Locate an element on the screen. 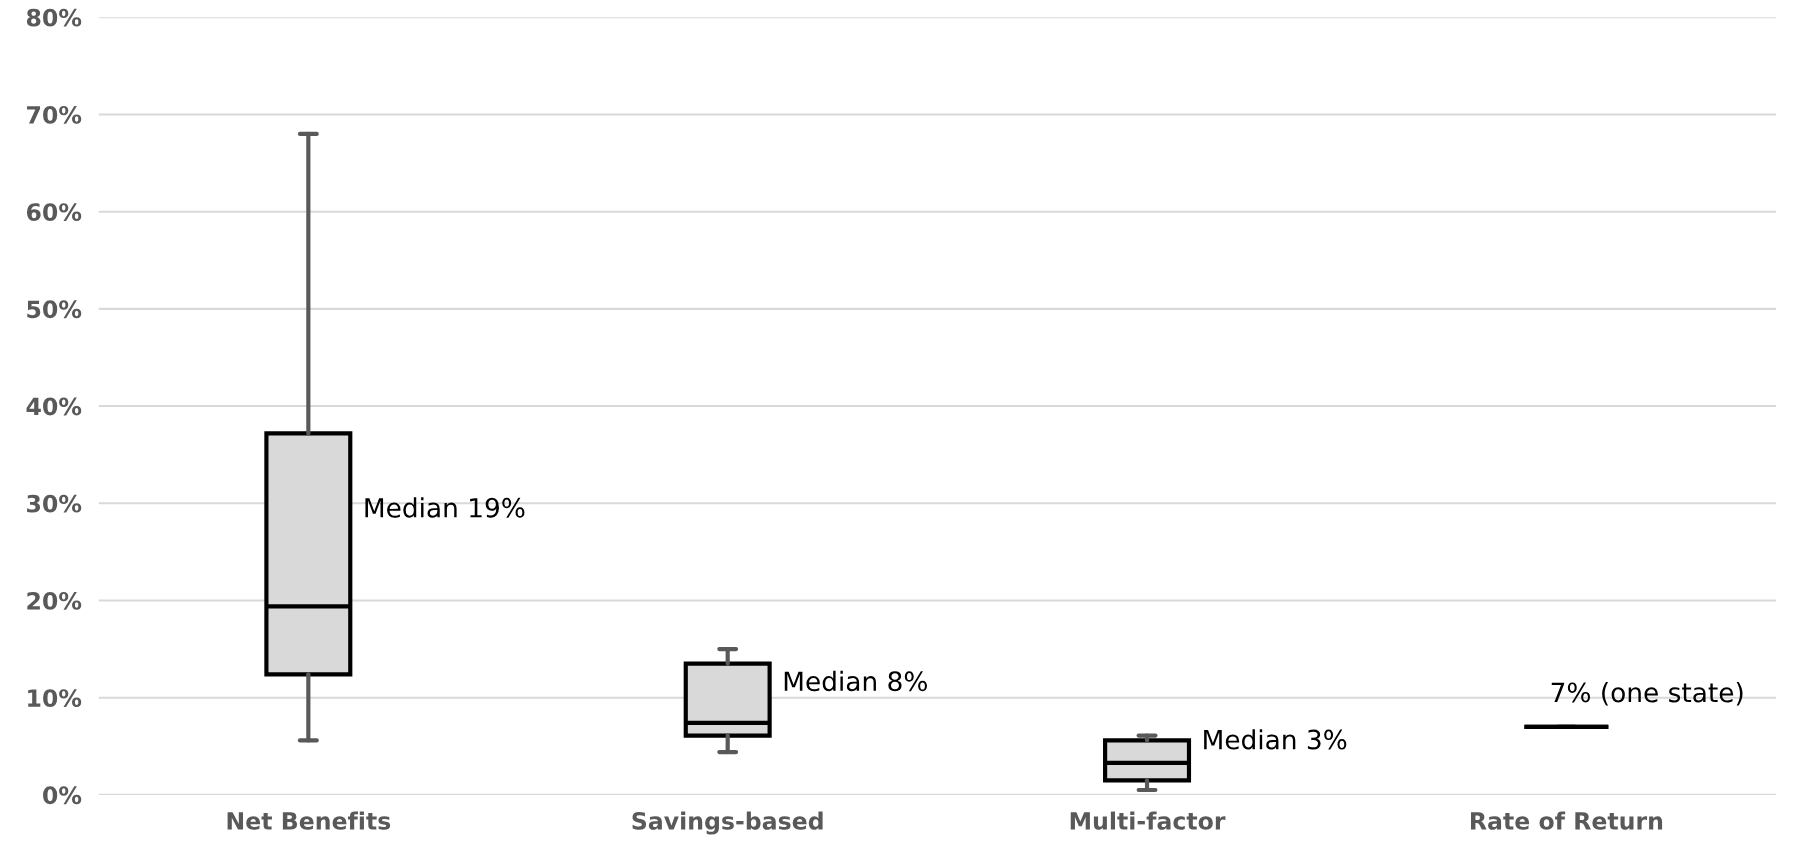 The image size is (1794, 864). x-tick-label: Savings-based is located at coordinates (727, 823).